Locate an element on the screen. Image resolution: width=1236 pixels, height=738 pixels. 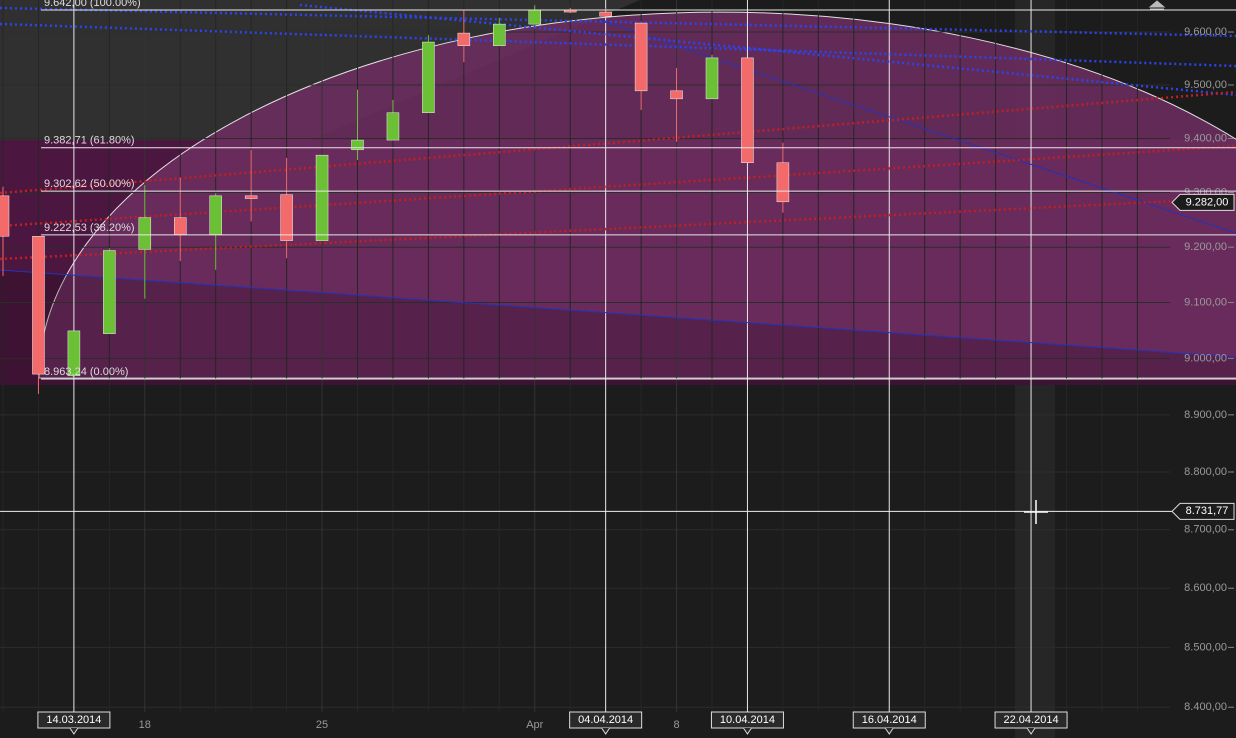
level-label: 9.642,00 (100.00%) is located at coordinates (92, 4).